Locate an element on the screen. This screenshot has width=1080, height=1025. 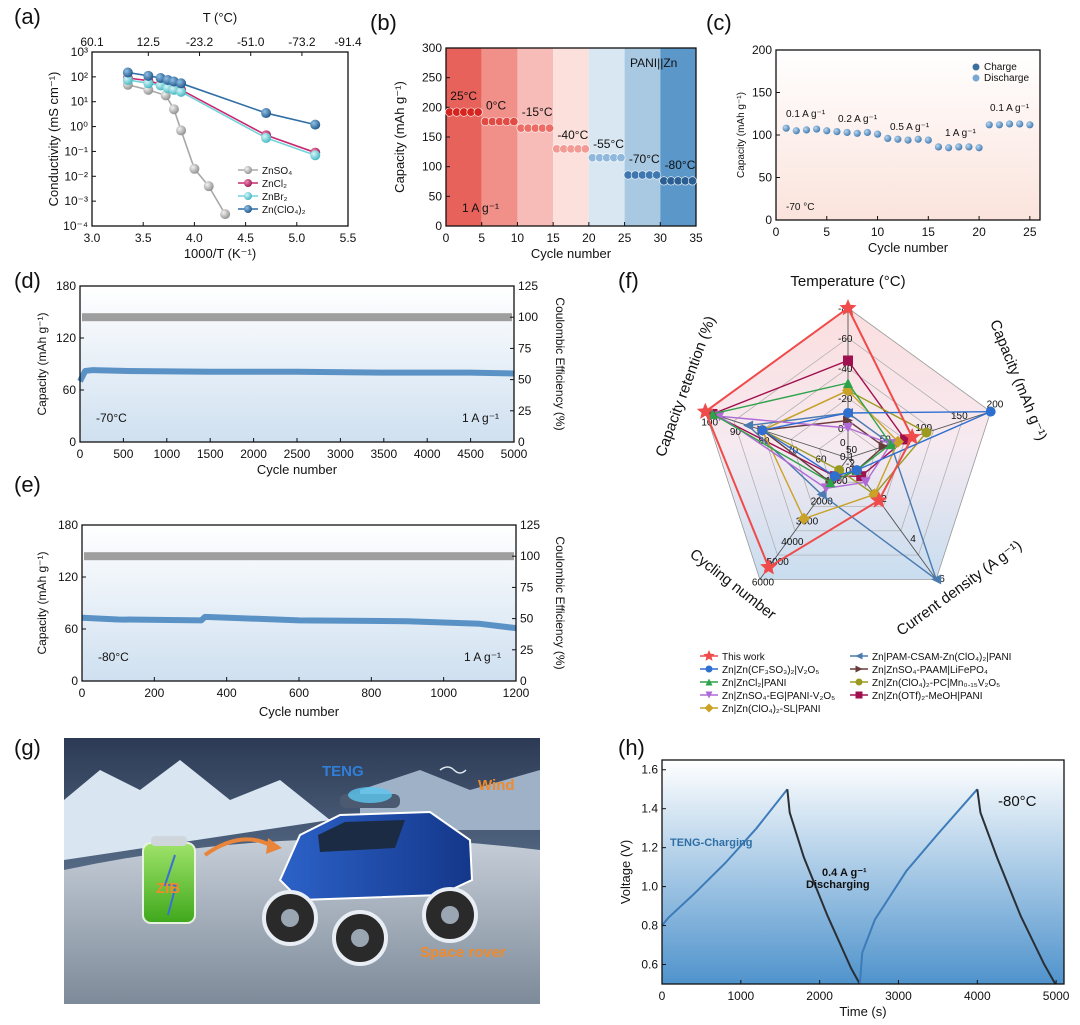
y-tick-label: 0 is located at coordinates (74, 681).